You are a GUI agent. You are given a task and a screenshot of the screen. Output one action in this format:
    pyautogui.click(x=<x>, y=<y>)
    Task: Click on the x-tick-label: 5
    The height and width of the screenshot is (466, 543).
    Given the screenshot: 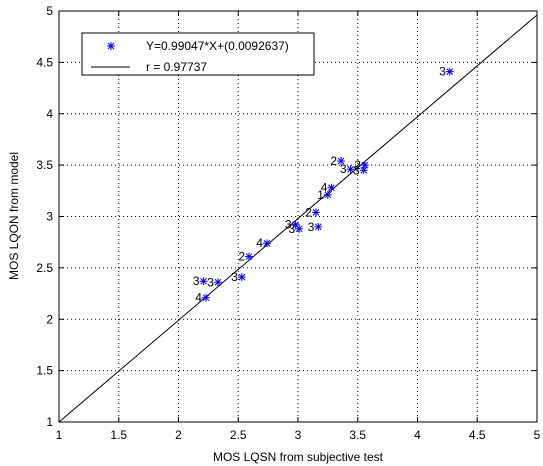 What is the action you would take?
    pyautogui.click(x=537, y=435)
    